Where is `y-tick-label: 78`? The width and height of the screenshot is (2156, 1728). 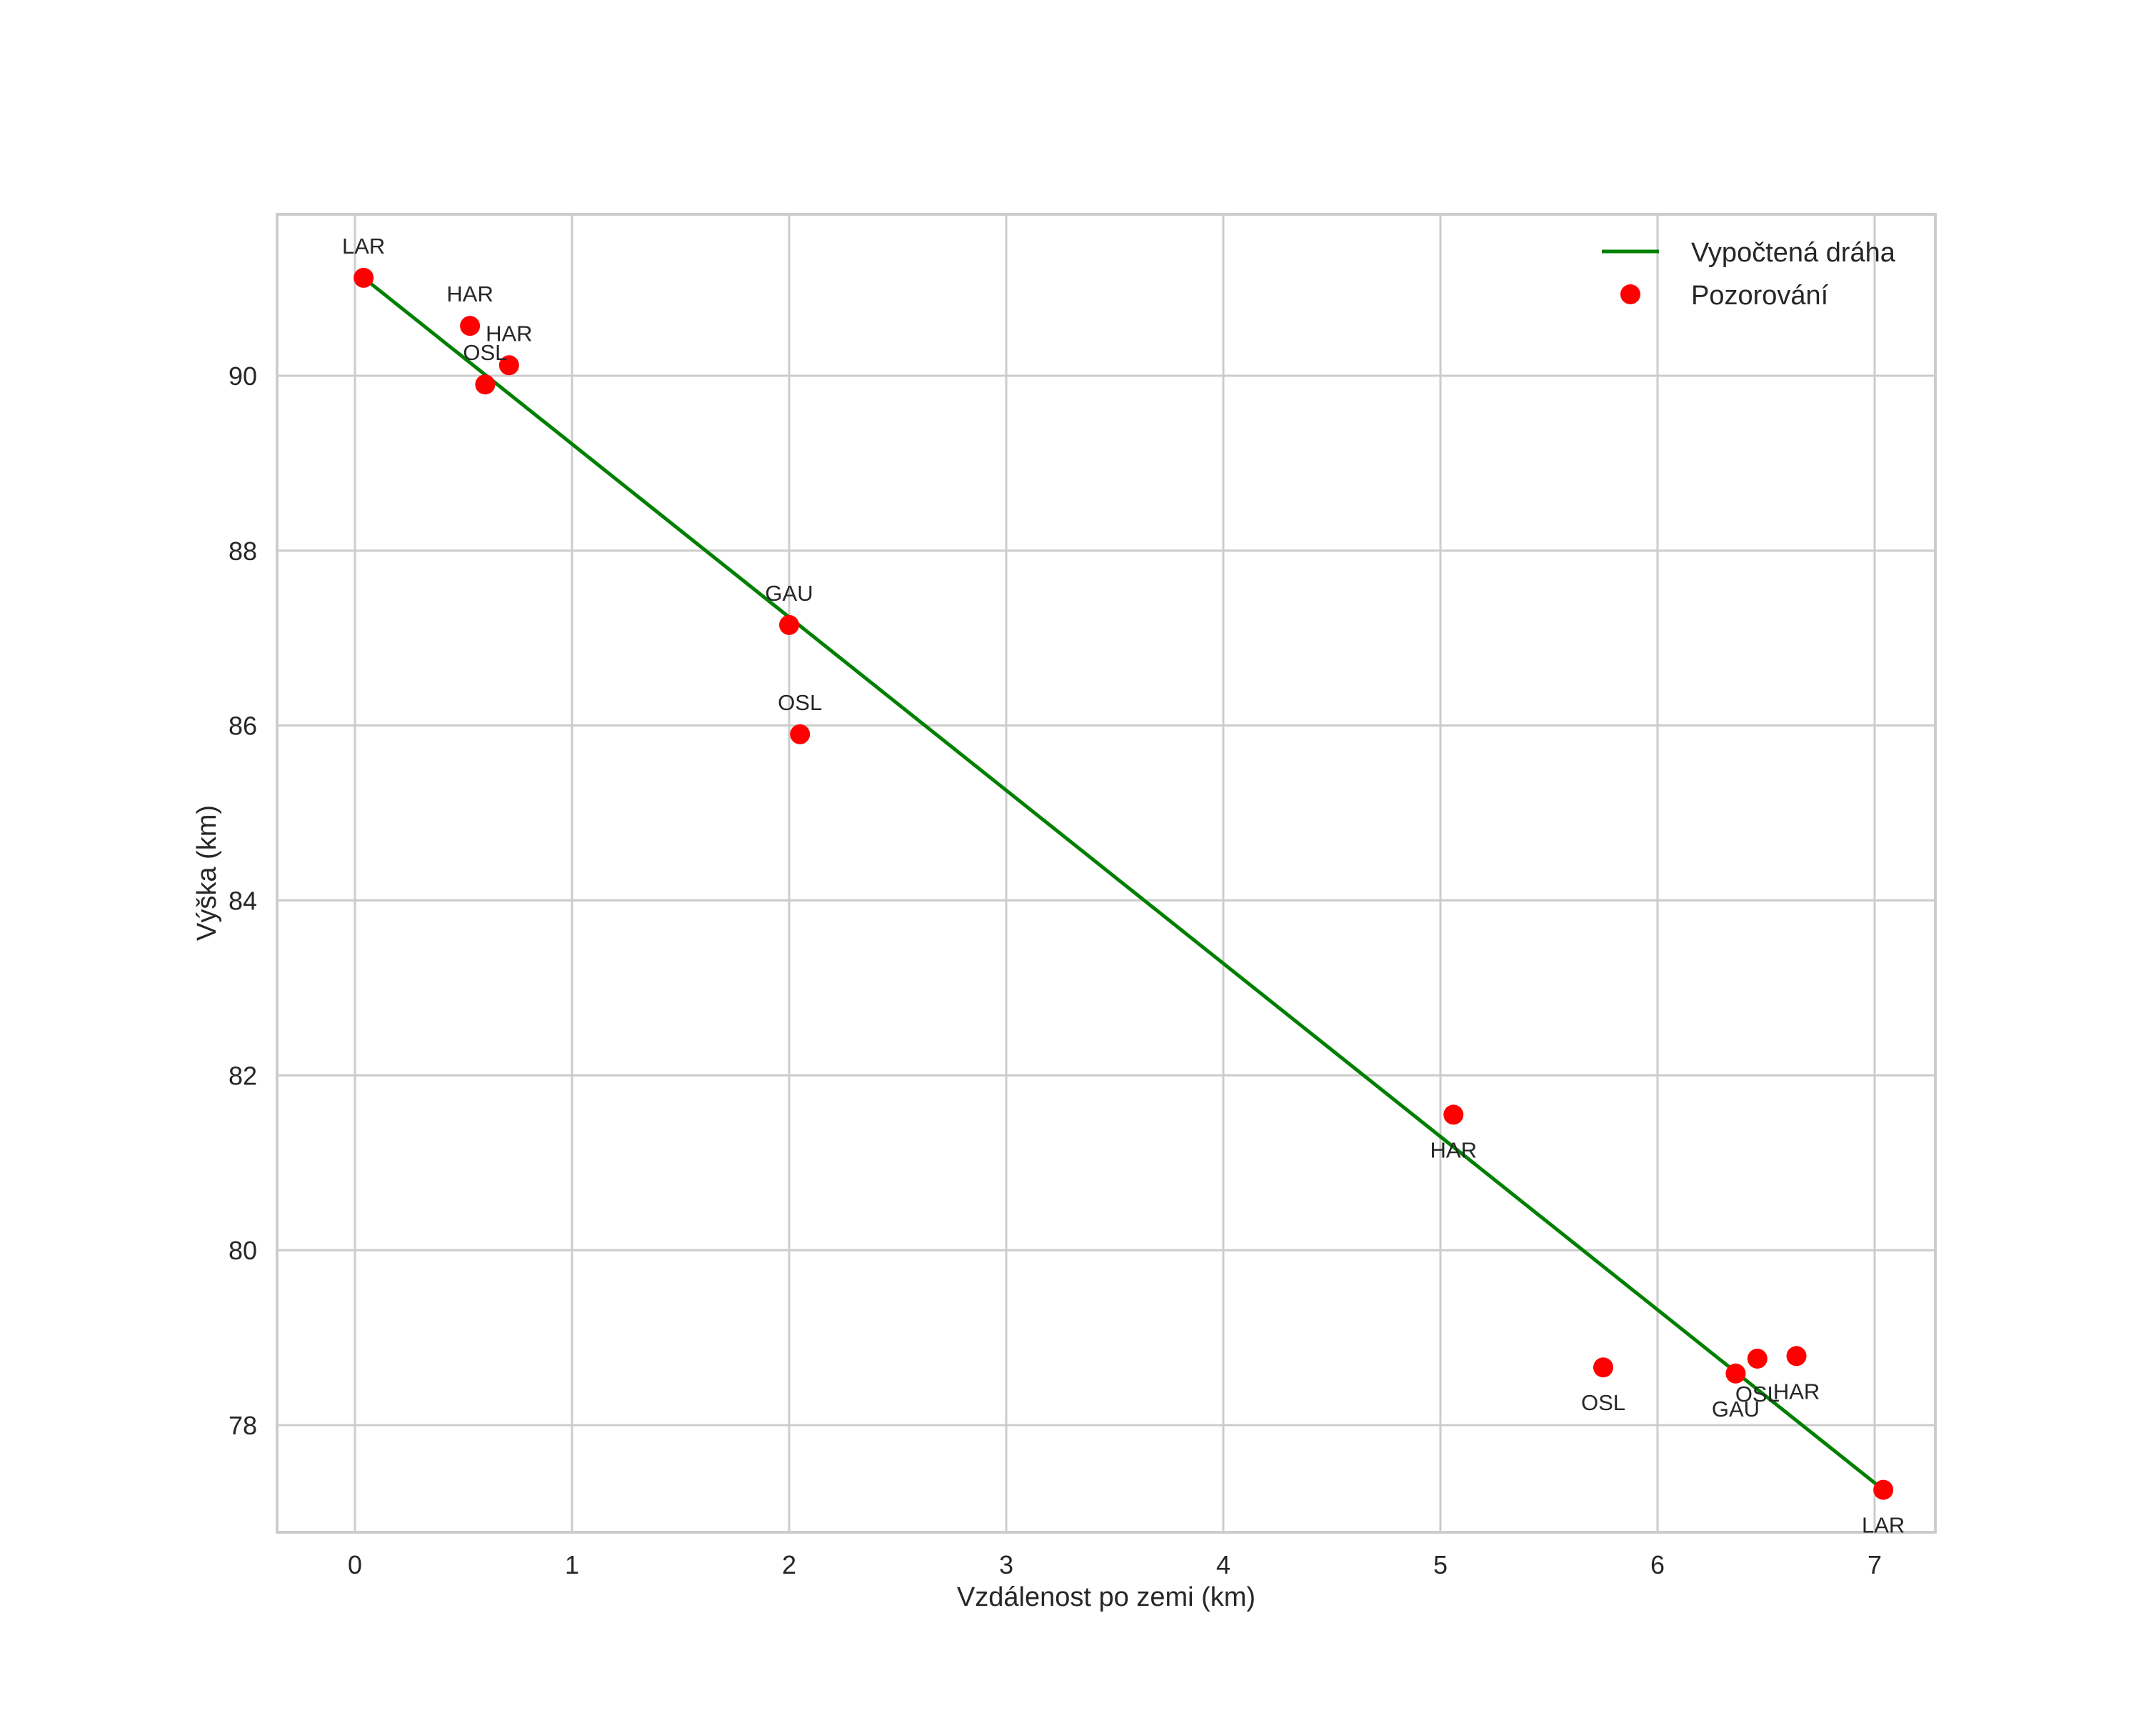
y-tick-label: 78 is located at coordinates (243, 1425).